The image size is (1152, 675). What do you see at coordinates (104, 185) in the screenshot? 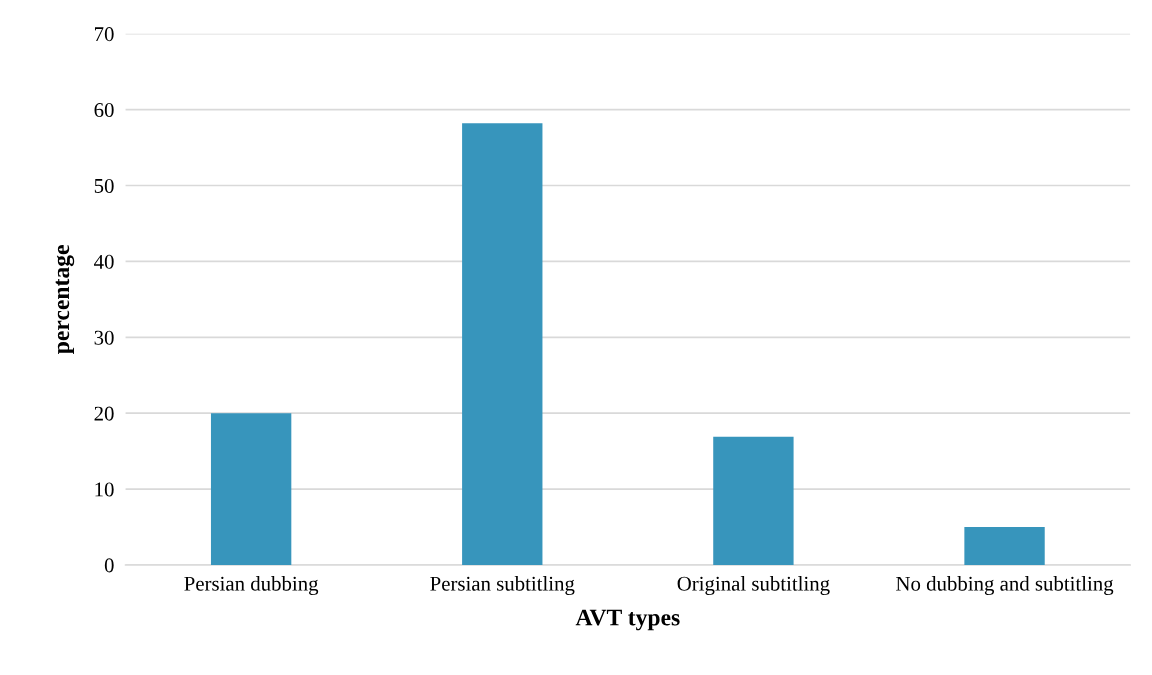
I see `y-tick-label: 50` at bounding box center [104, 185].